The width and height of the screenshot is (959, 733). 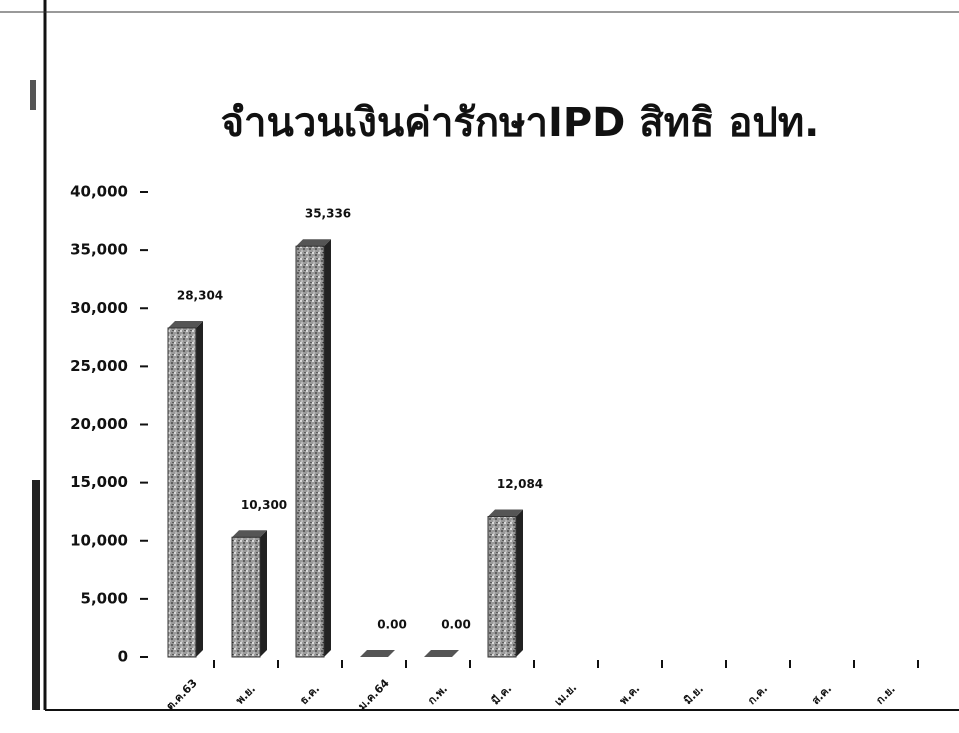 I want to click on data-label: 35,336, so click(x=328, y=214).